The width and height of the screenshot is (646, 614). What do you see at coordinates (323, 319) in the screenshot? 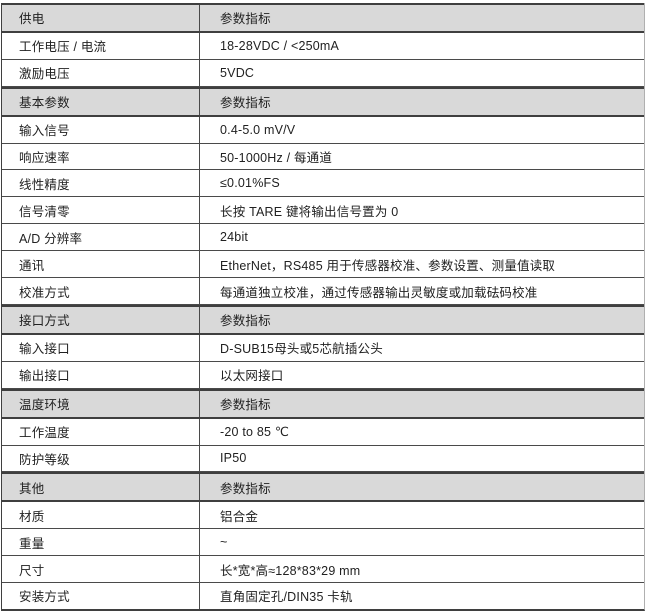
I see `spec-section-row: 接口方式 参数指标` at bounding box center [323, 319].